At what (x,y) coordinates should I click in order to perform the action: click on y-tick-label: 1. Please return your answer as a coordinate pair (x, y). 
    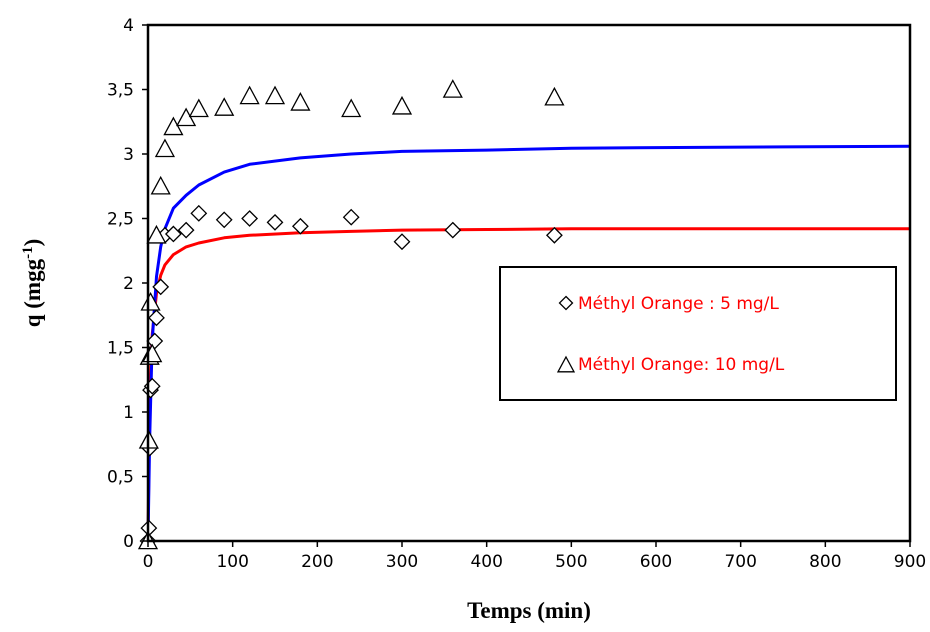
    Looking at the image, I should click on (128, 413).